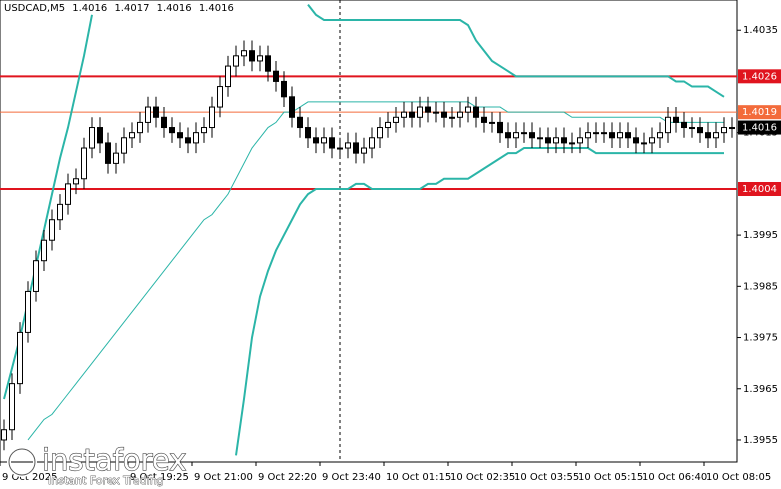  I want to click on y-tick-label: 1.3955, so click(760, 440).